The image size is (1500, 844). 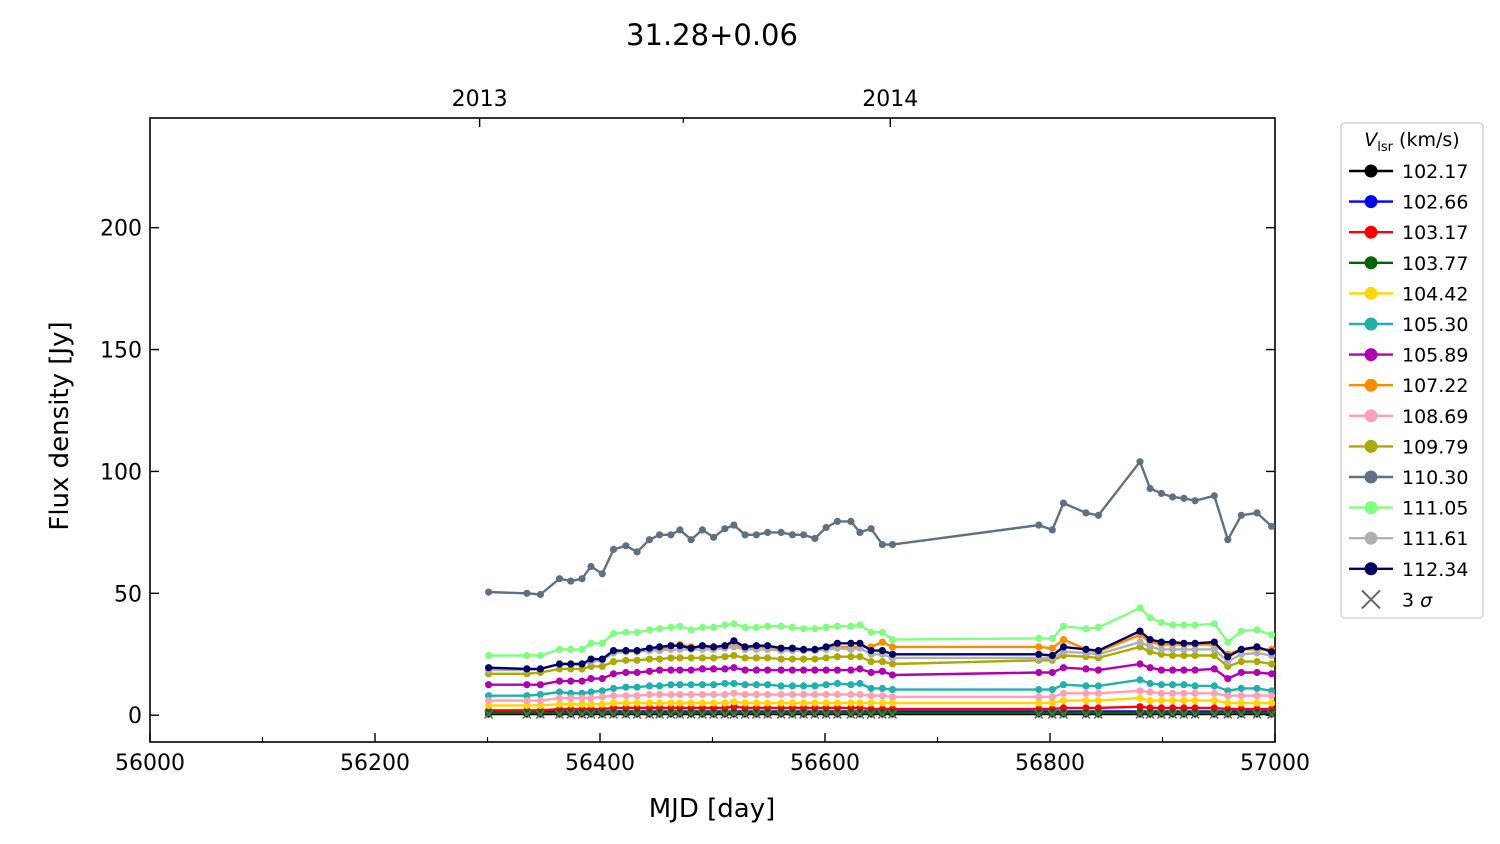 What do you see at coordinates (1435, 539) in the screenshot?
I see `legend-label: 111.61` at bounding box center [1435, 539].